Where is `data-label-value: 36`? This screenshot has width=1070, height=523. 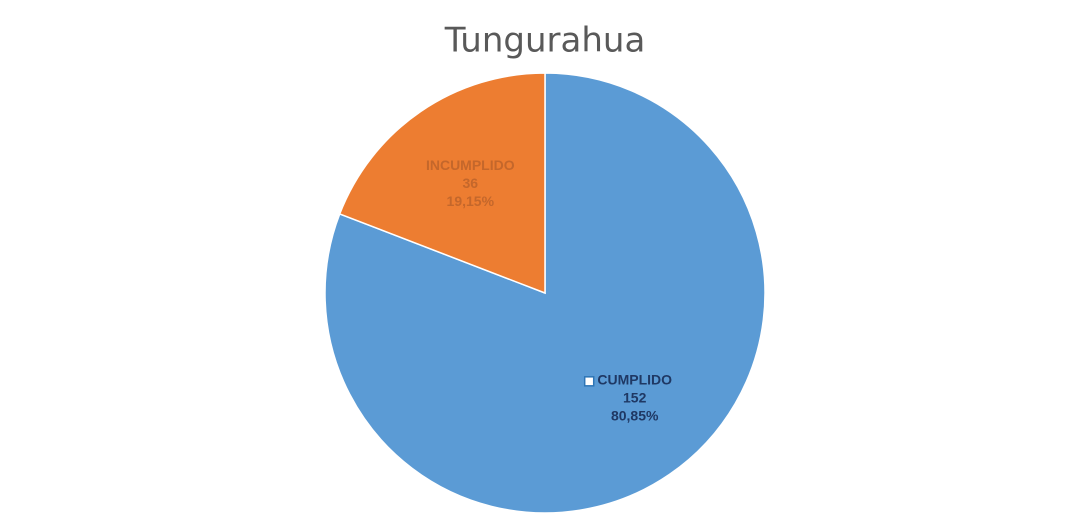 data-label-value: 36 is located at coordinates (471, 183).